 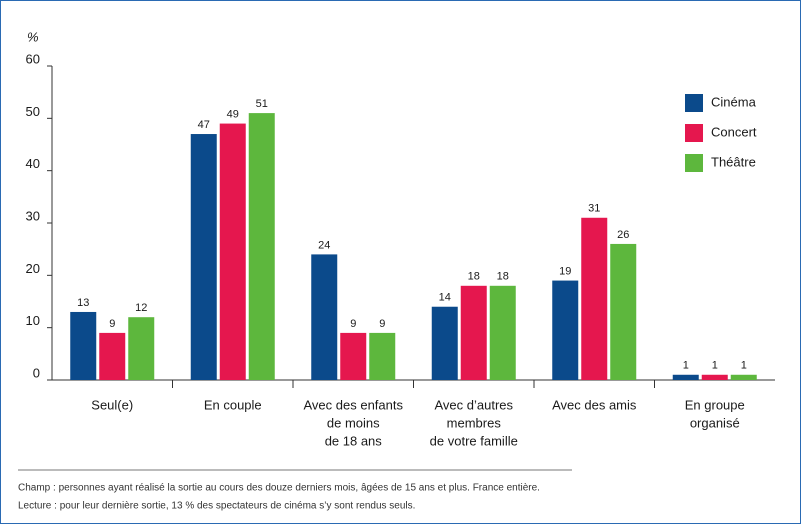 I want to click on x-tick-label: organisé, so click(x=715, y=422).